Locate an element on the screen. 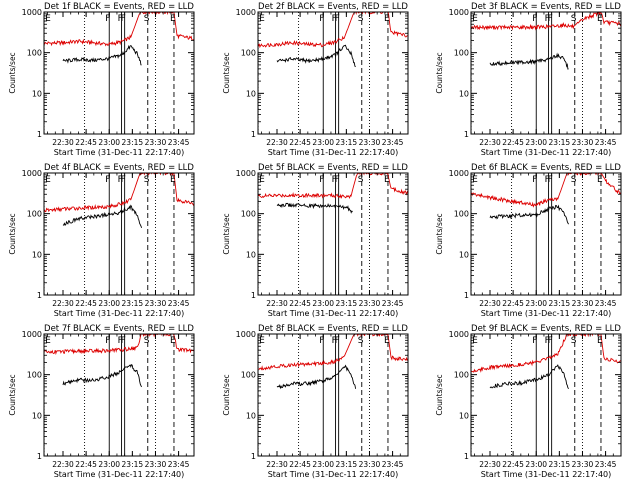 Image resolution: width=640 pixels, height=480 pixels. panel-title: Det 4f BLACK = Events, RED = LLD is located at coordinates (119, 168).